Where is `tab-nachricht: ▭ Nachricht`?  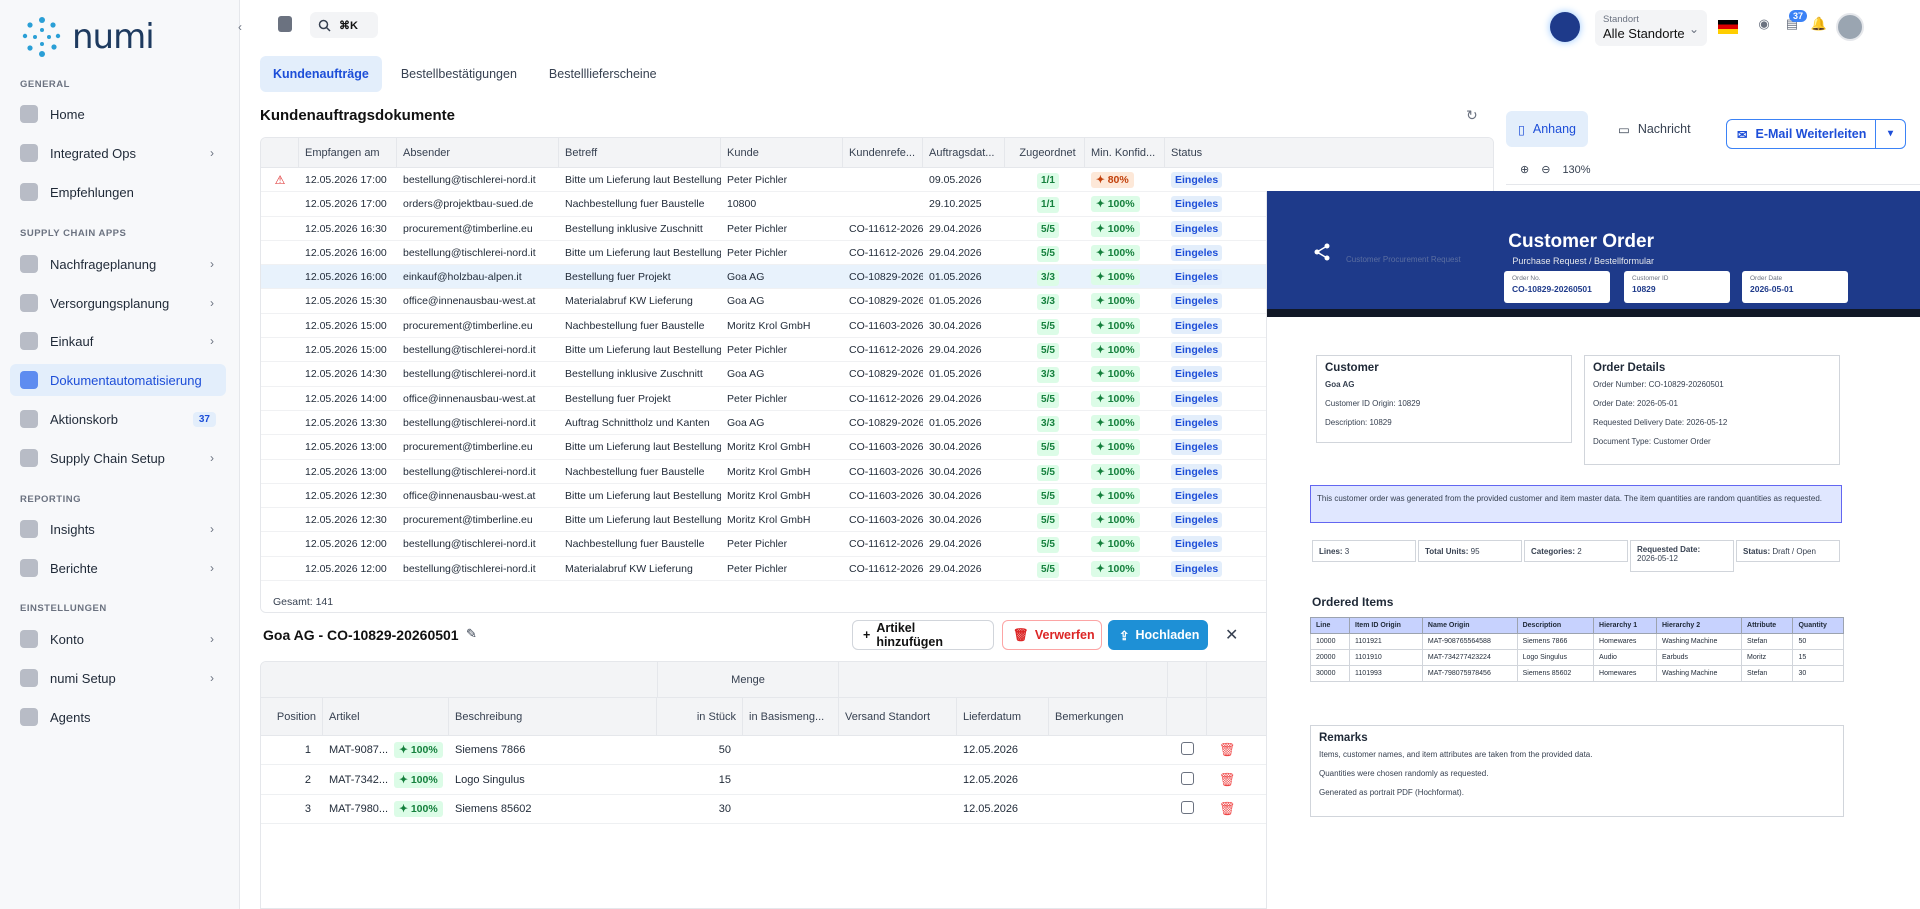 tab-nachricht: ▭ Nachricht is located at coordinates (1654, 129).